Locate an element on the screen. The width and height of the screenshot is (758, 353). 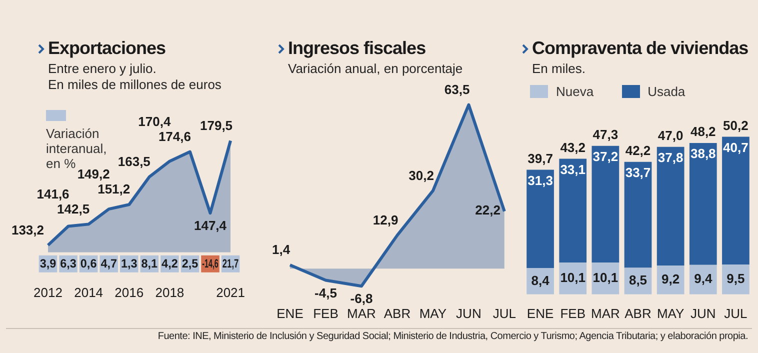
annotation: -14,6 is located at coordinates (210, 265).